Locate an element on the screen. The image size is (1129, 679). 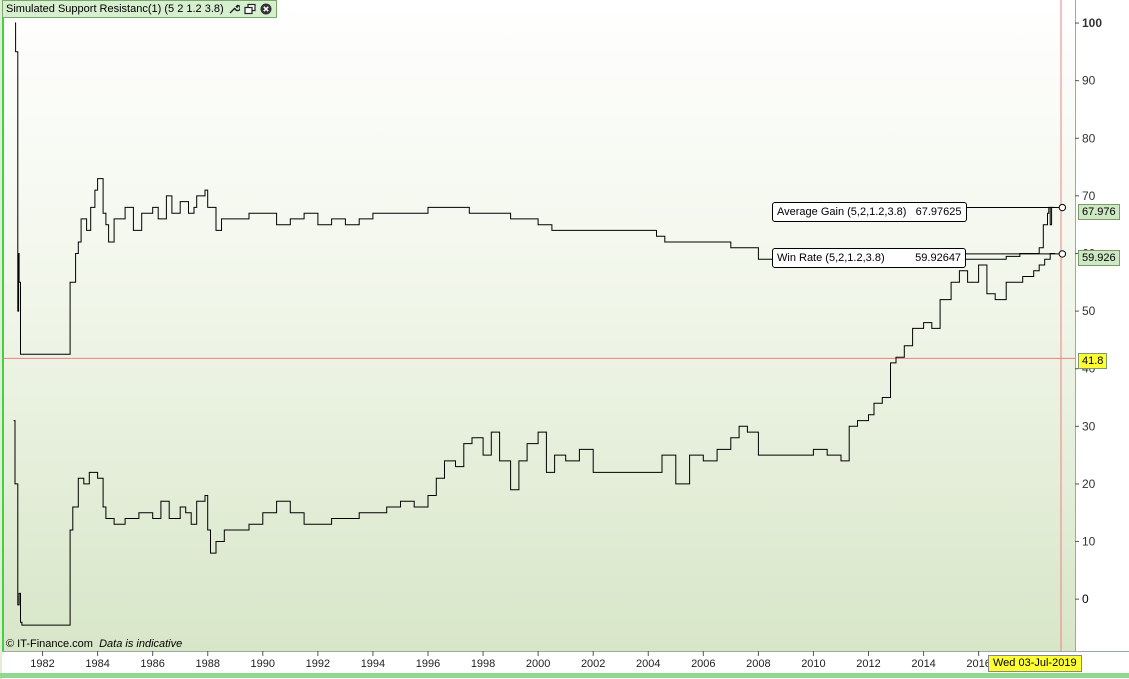
credit-source: © IT-Finance.com is located at coordinates (49, 644).